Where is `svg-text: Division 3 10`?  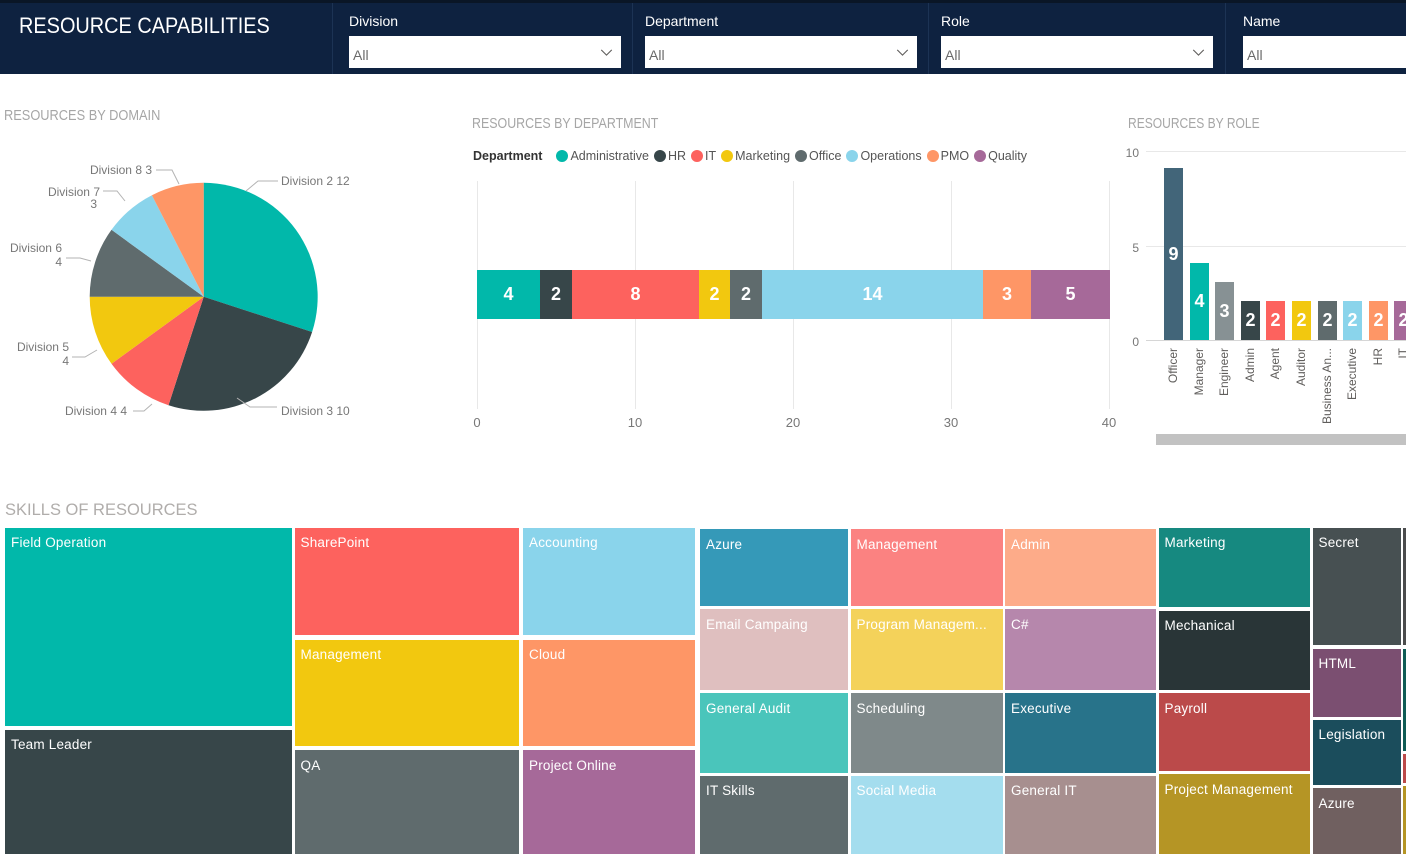
svg-text: Division 3 10 is located at coordinates (315, 411).